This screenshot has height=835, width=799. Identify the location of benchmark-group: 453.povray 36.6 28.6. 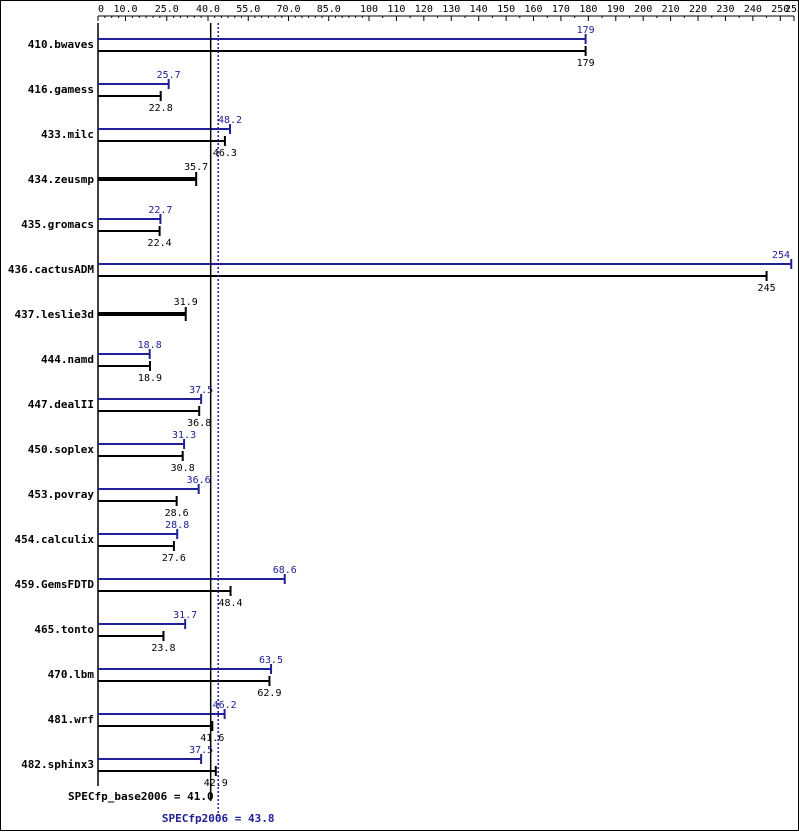
(119, 497).